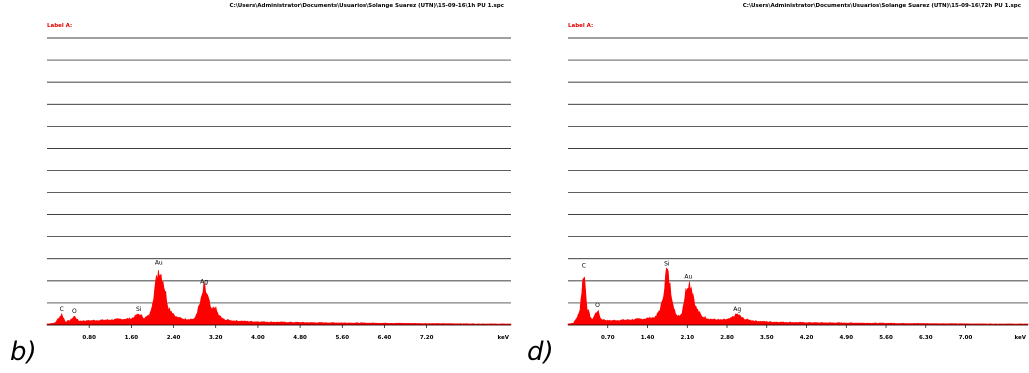 This screenshot has height=373, width=1029. I want to click on x-tick-label: 0.70, so click(608, 337).